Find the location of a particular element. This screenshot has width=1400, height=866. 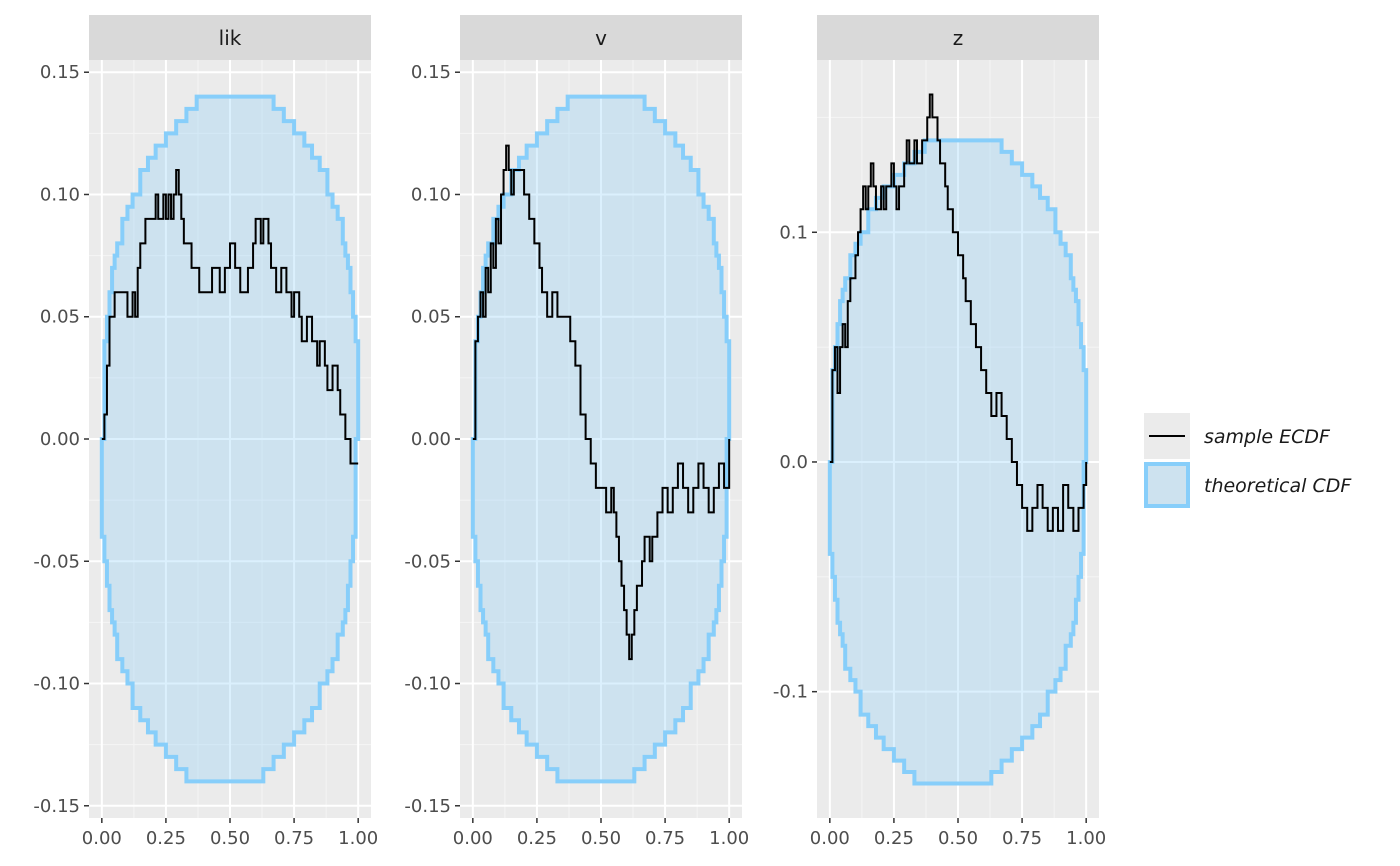

legend-item-sample-ecdf: sample ECDF is located at coordinates (1237, 436).